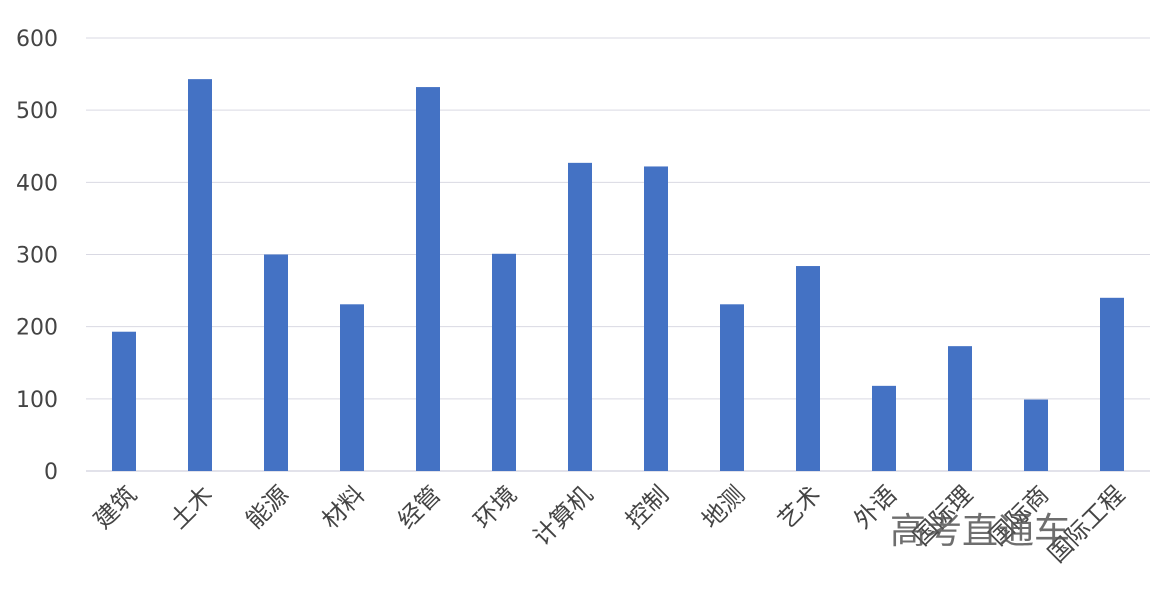  Describe the element at coordinates (37, 111) in the screenshot. I see `y-tick-label: 500` at that location.